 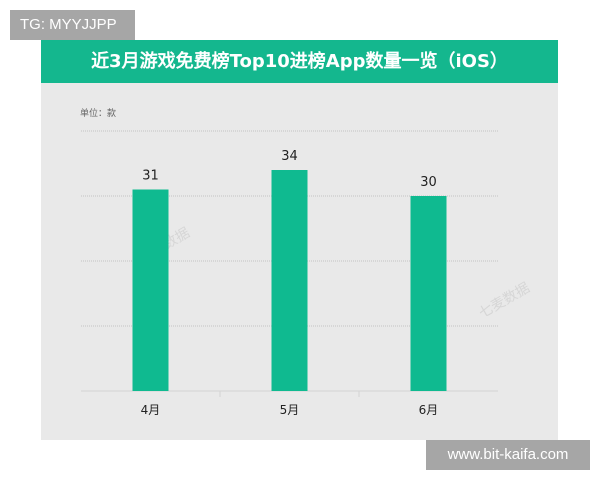 What do you see at coordinates (72, 25) in the screenshot?
I see `tg-tag: TG: MYYJJPP` at bounding box center [72, 25].